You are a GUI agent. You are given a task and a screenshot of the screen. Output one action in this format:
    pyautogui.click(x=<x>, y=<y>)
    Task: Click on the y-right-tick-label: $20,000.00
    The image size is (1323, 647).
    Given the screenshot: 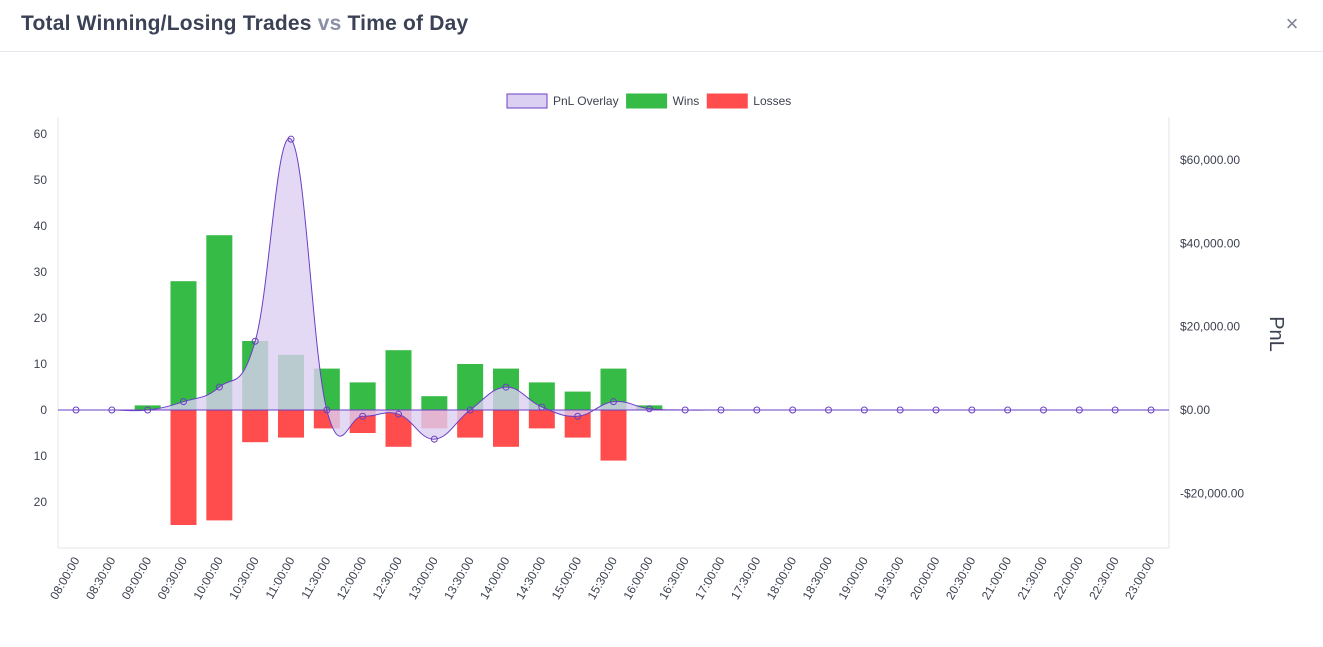 What is the action you would take?
    pyautogui.click(x=1210, y=327)
    